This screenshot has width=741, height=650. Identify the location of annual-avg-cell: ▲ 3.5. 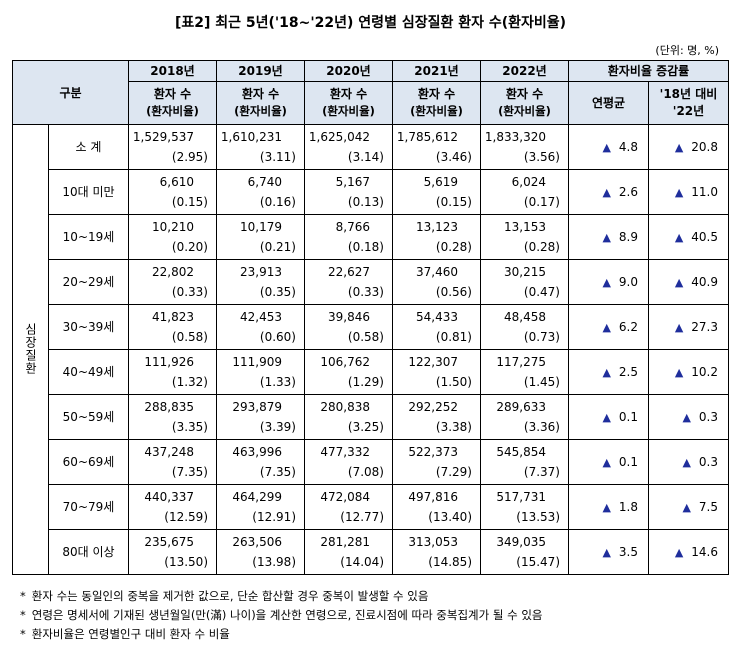
(608, 552).